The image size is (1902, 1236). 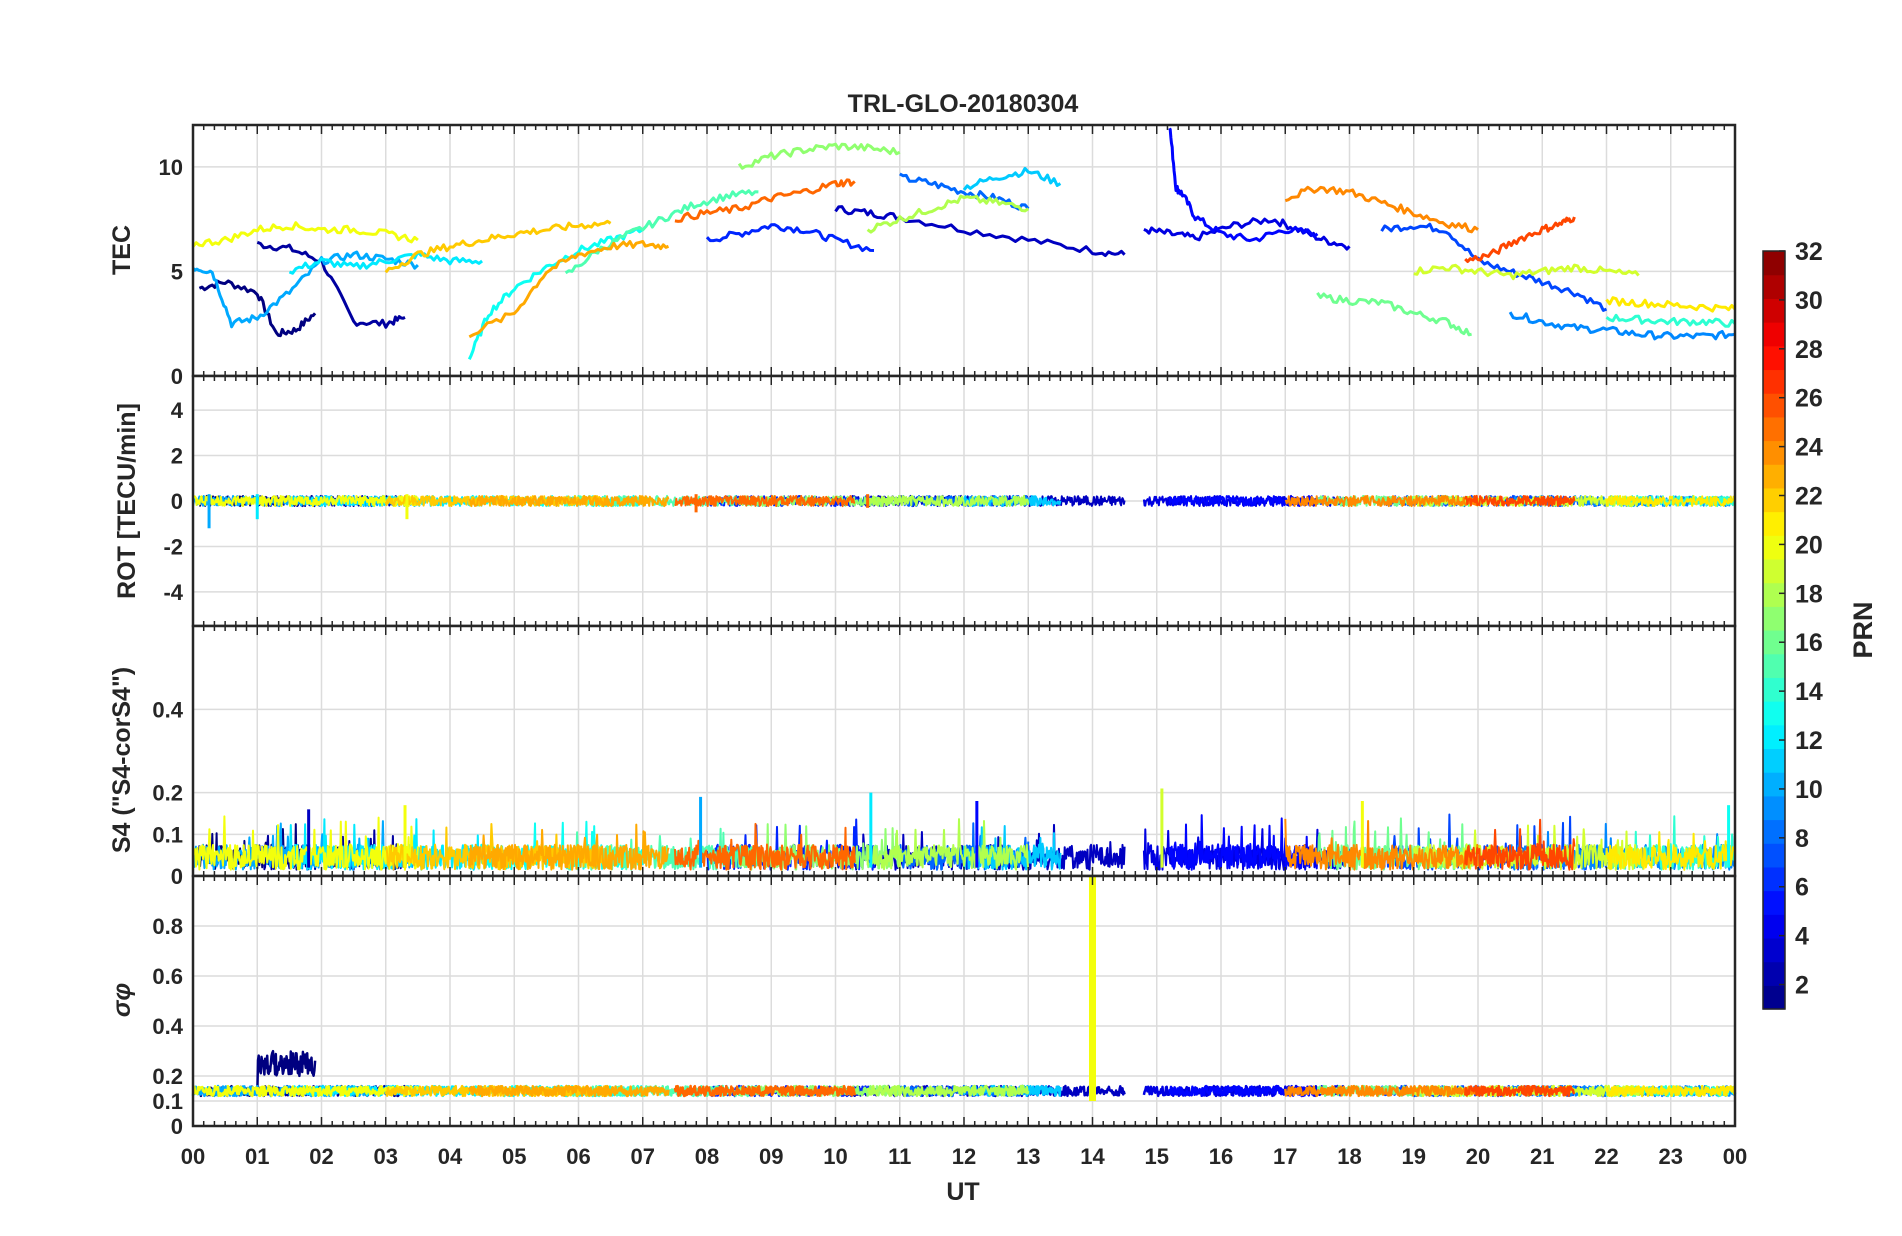 What do you see at coordinates (173, 592) in the screenshot?
I see `y-tick-label: -4` at bounding box center [173, 592].